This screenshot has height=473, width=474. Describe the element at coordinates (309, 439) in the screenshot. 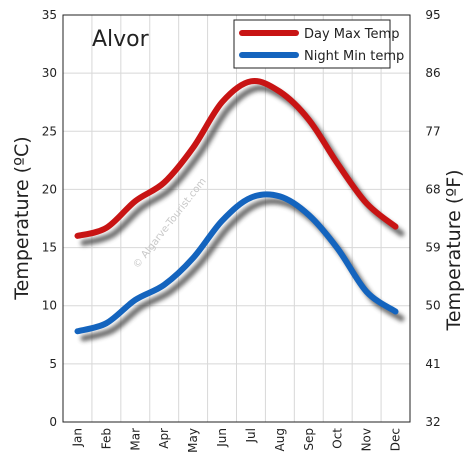

I see `x-tick-label: Sep` at that location.